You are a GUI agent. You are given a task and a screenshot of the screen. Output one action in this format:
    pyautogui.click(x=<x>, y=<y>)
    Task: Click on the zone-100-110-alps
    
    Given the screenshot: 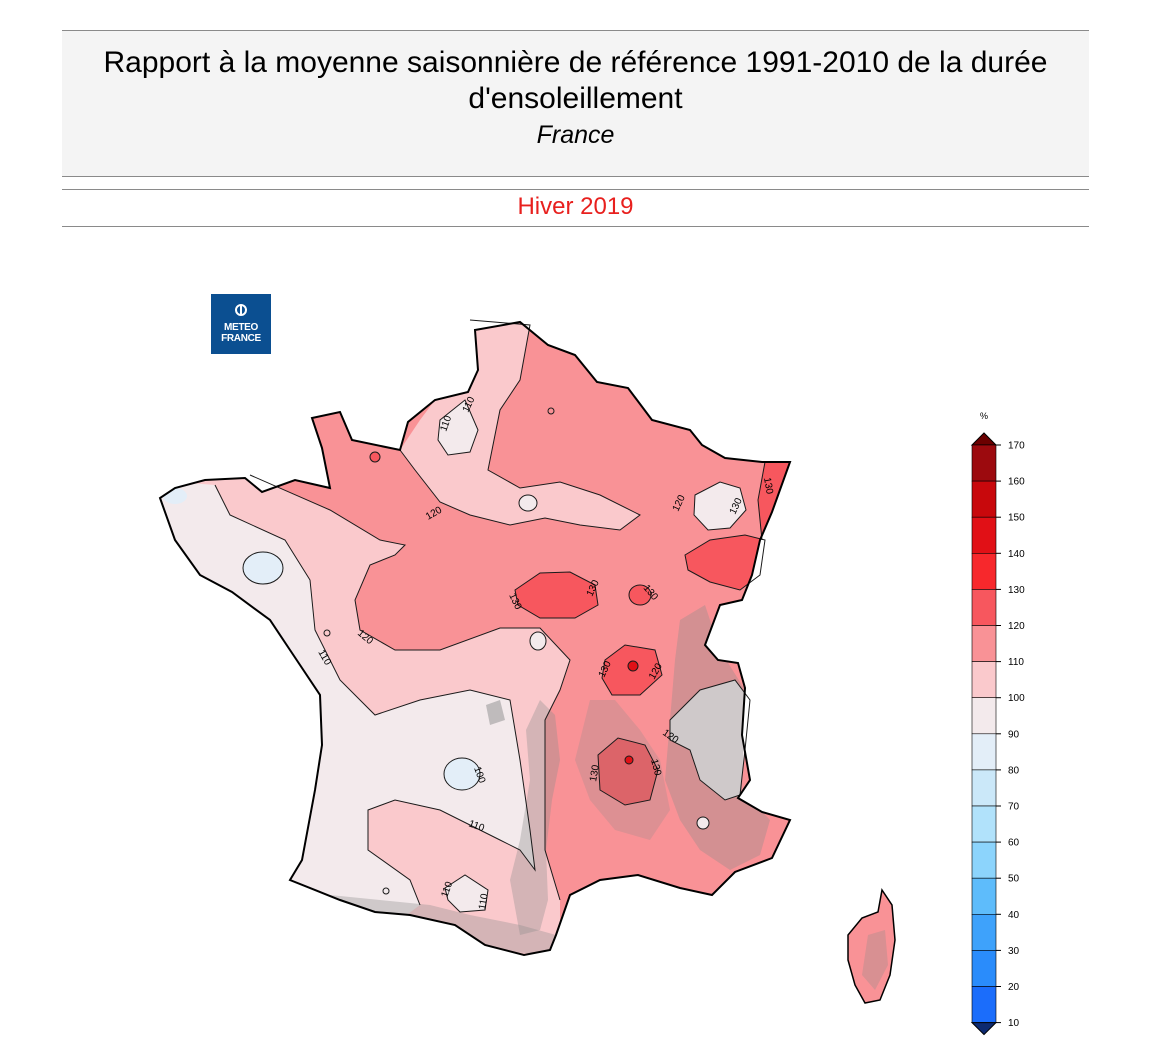 What is the action you would take?
    pyautogui.click(x=710, y=740)
    